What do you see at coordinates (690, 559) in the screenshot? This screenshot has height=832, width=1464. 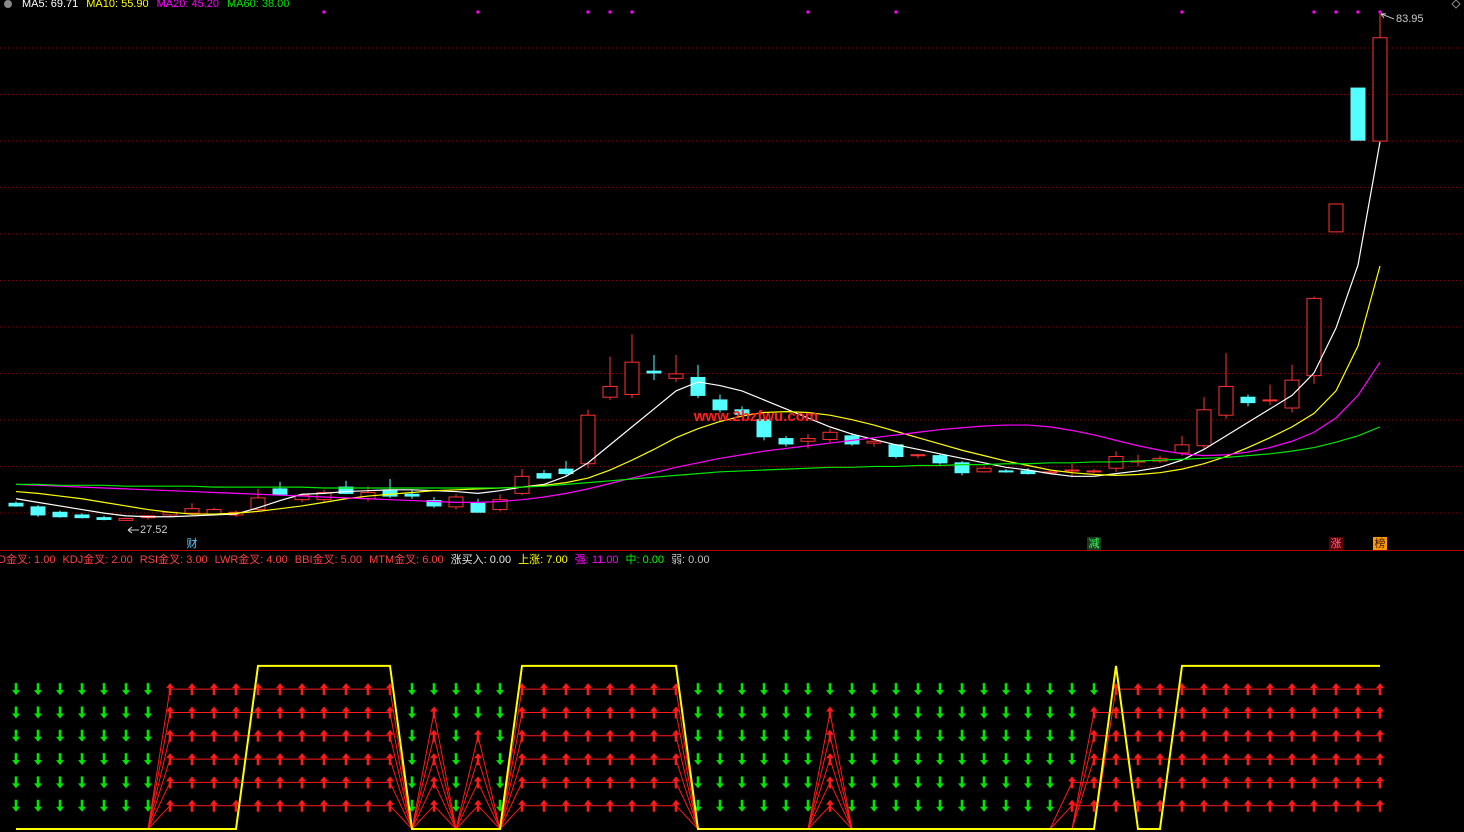 I see `indicator-legend: 弱: 0.00` at bounding box center [690, 559].